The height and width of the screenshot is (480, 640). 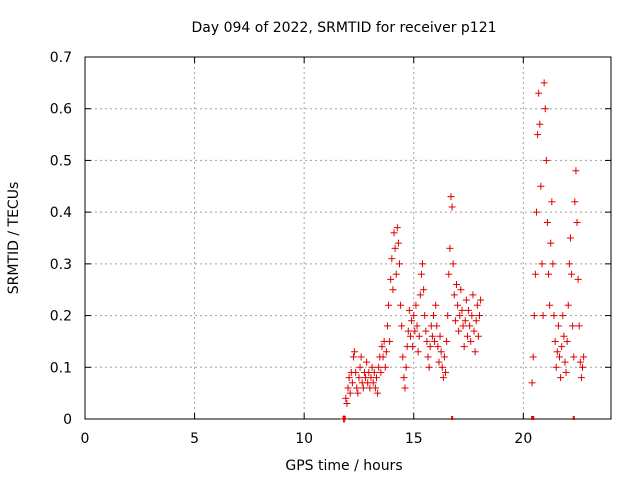 What do you see at coordinates (61, 239) in the screenshot?
I see `y-tick-labels: 0 0.1 0.2 0.3 0.4 0.5 0.6 0.7` at bounding box center [61, 239].